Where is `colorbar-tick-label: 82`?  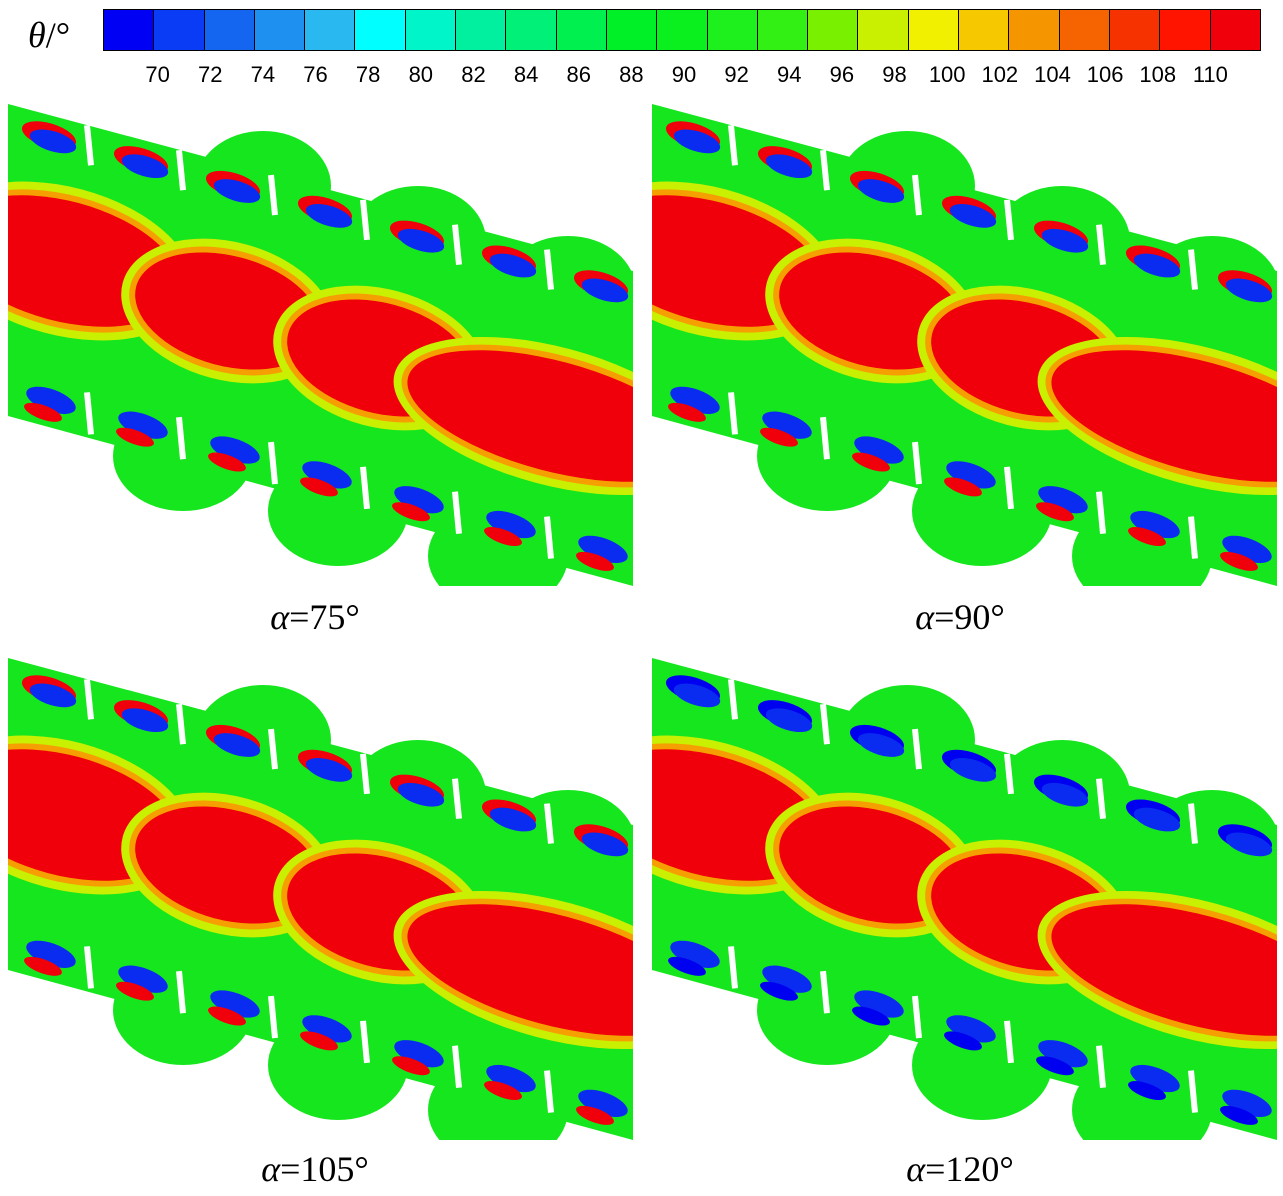 colorbar-tick-label: 82 is located at coordinates (473, 74).